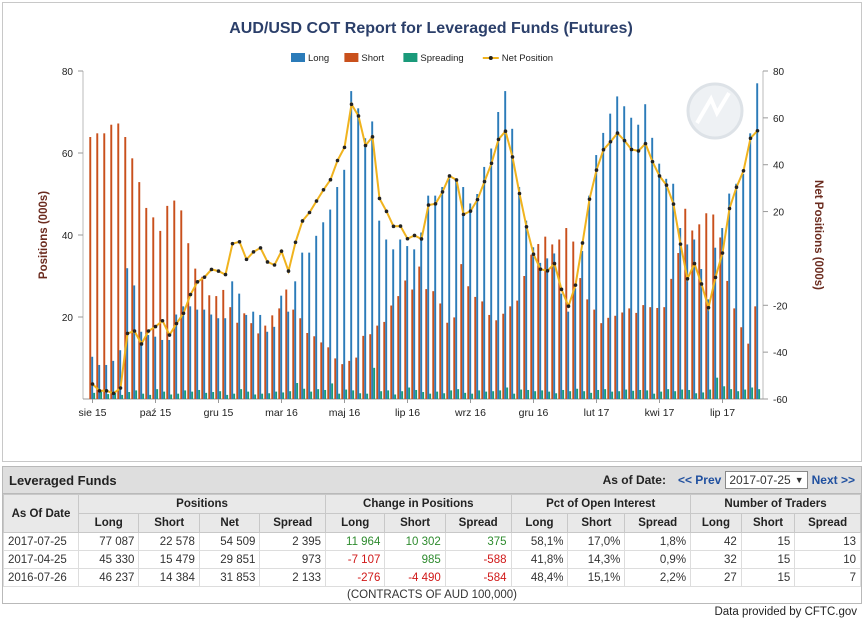 Image resolution: width=865 pixels, height=625 pixels. What do you see at coordinates (833, 480) in the screenshot?
I see `next-button: Next >>` at bounding box center [833, 480].